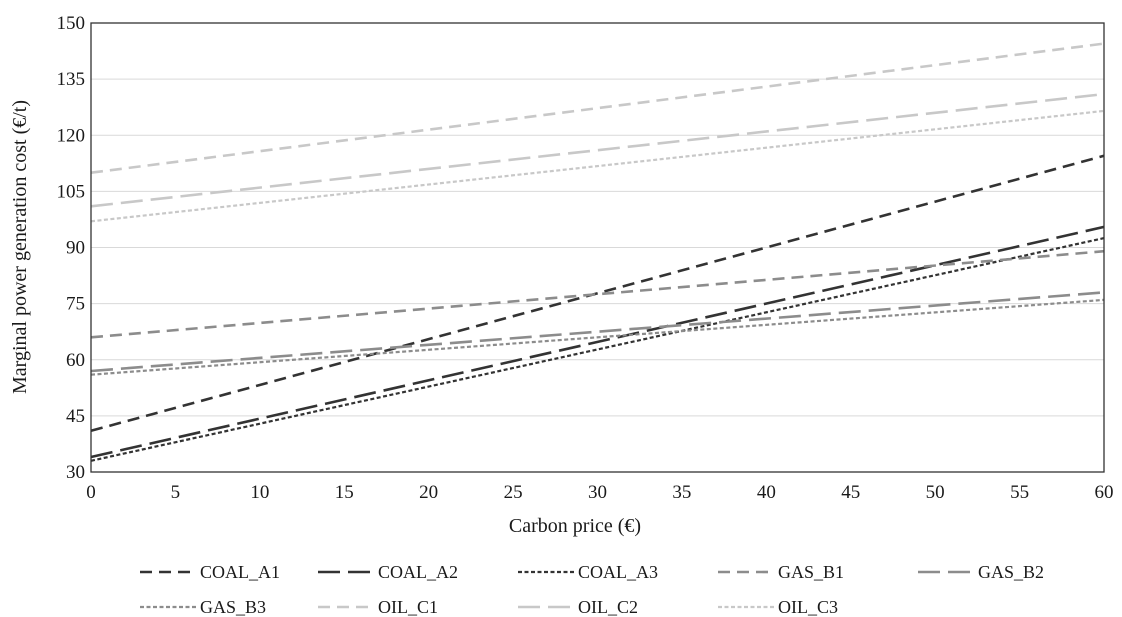  What do you see at coordinates (344, 492) in the screenshot?
I see `x-tick-label: 15` at bounding box center [344, 492].